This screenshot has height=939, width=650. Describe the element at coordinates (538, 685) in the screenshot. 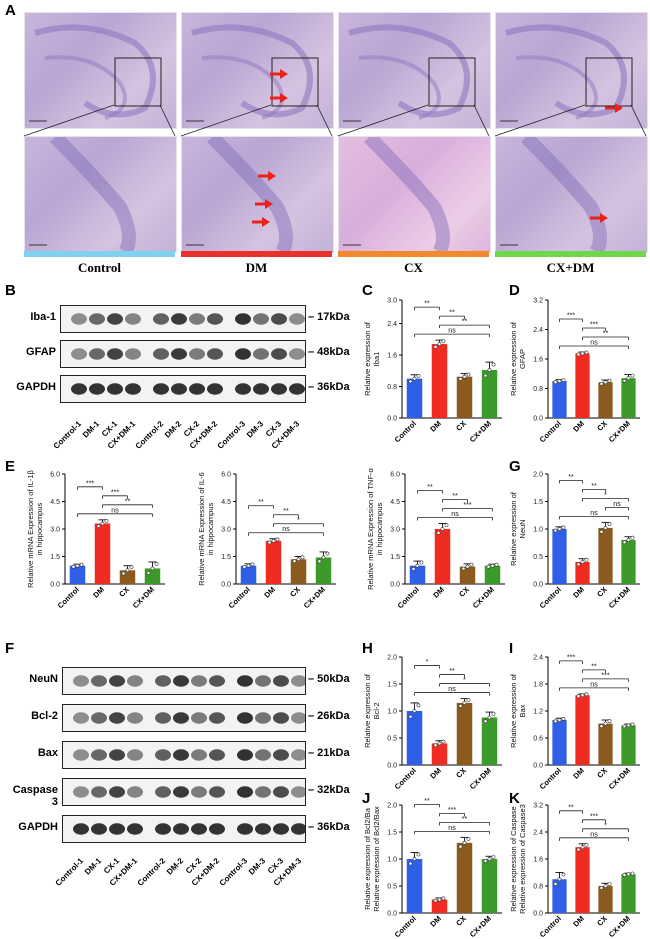

I see `y-tick-label: 1.8` at that location.